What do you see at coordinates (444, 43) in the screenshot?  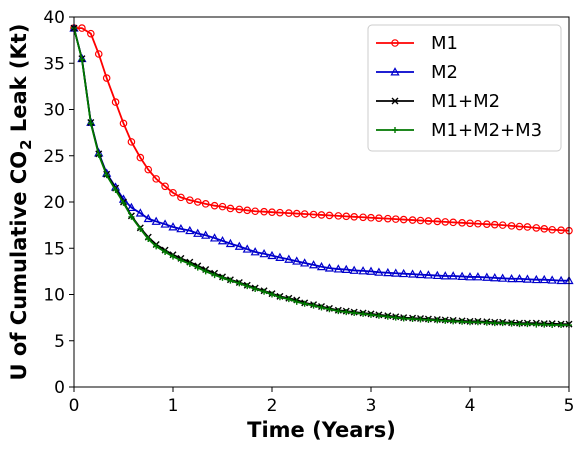 I see `legend-label-m1: M1` at bounding box center [444, 43].